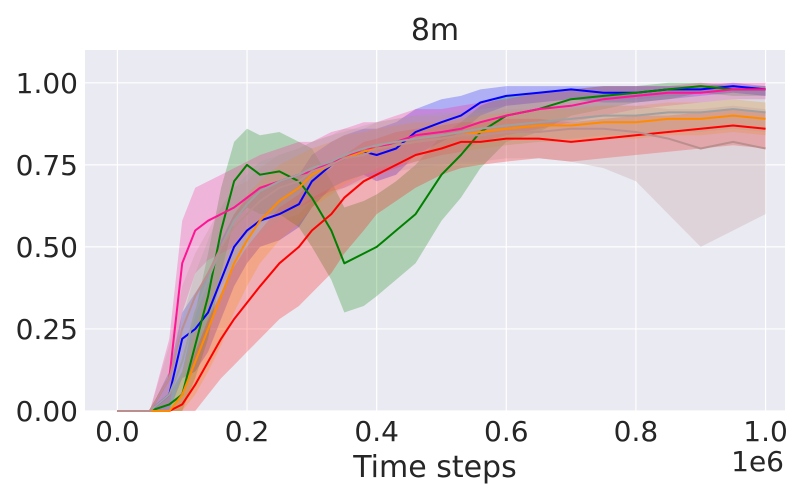 The width and height of the screenshot is (800, 500). What do you see at coordinates (47, 411) in the screenshot?
I see `y-tick-label: 0.00` at bounding box center [47, 411].